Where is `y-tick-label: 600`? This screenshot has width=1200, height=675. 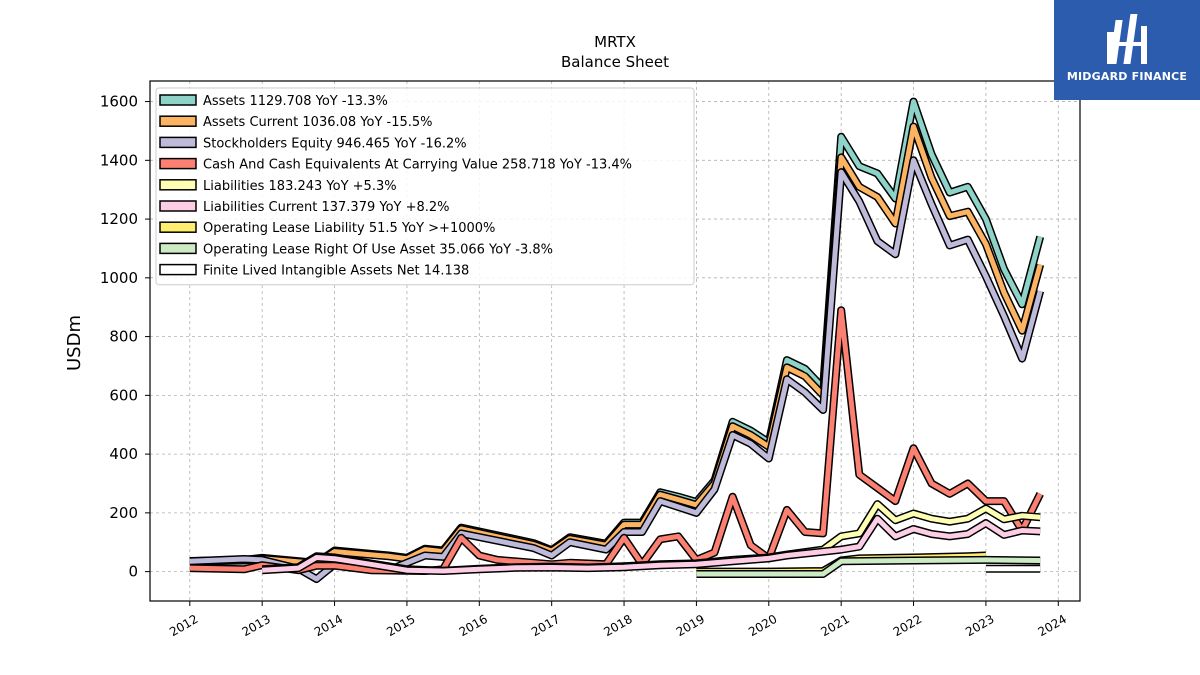 y-tick-label: 600 is located at coordinates (123, 395).